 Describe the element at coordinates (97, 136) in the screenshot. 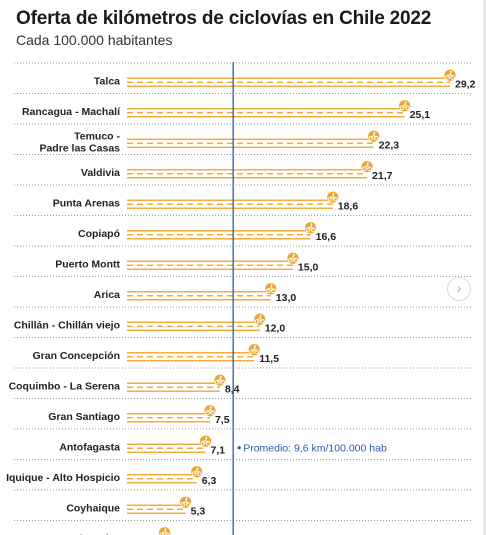

I see `category-label-line: Temuco -` at that location.